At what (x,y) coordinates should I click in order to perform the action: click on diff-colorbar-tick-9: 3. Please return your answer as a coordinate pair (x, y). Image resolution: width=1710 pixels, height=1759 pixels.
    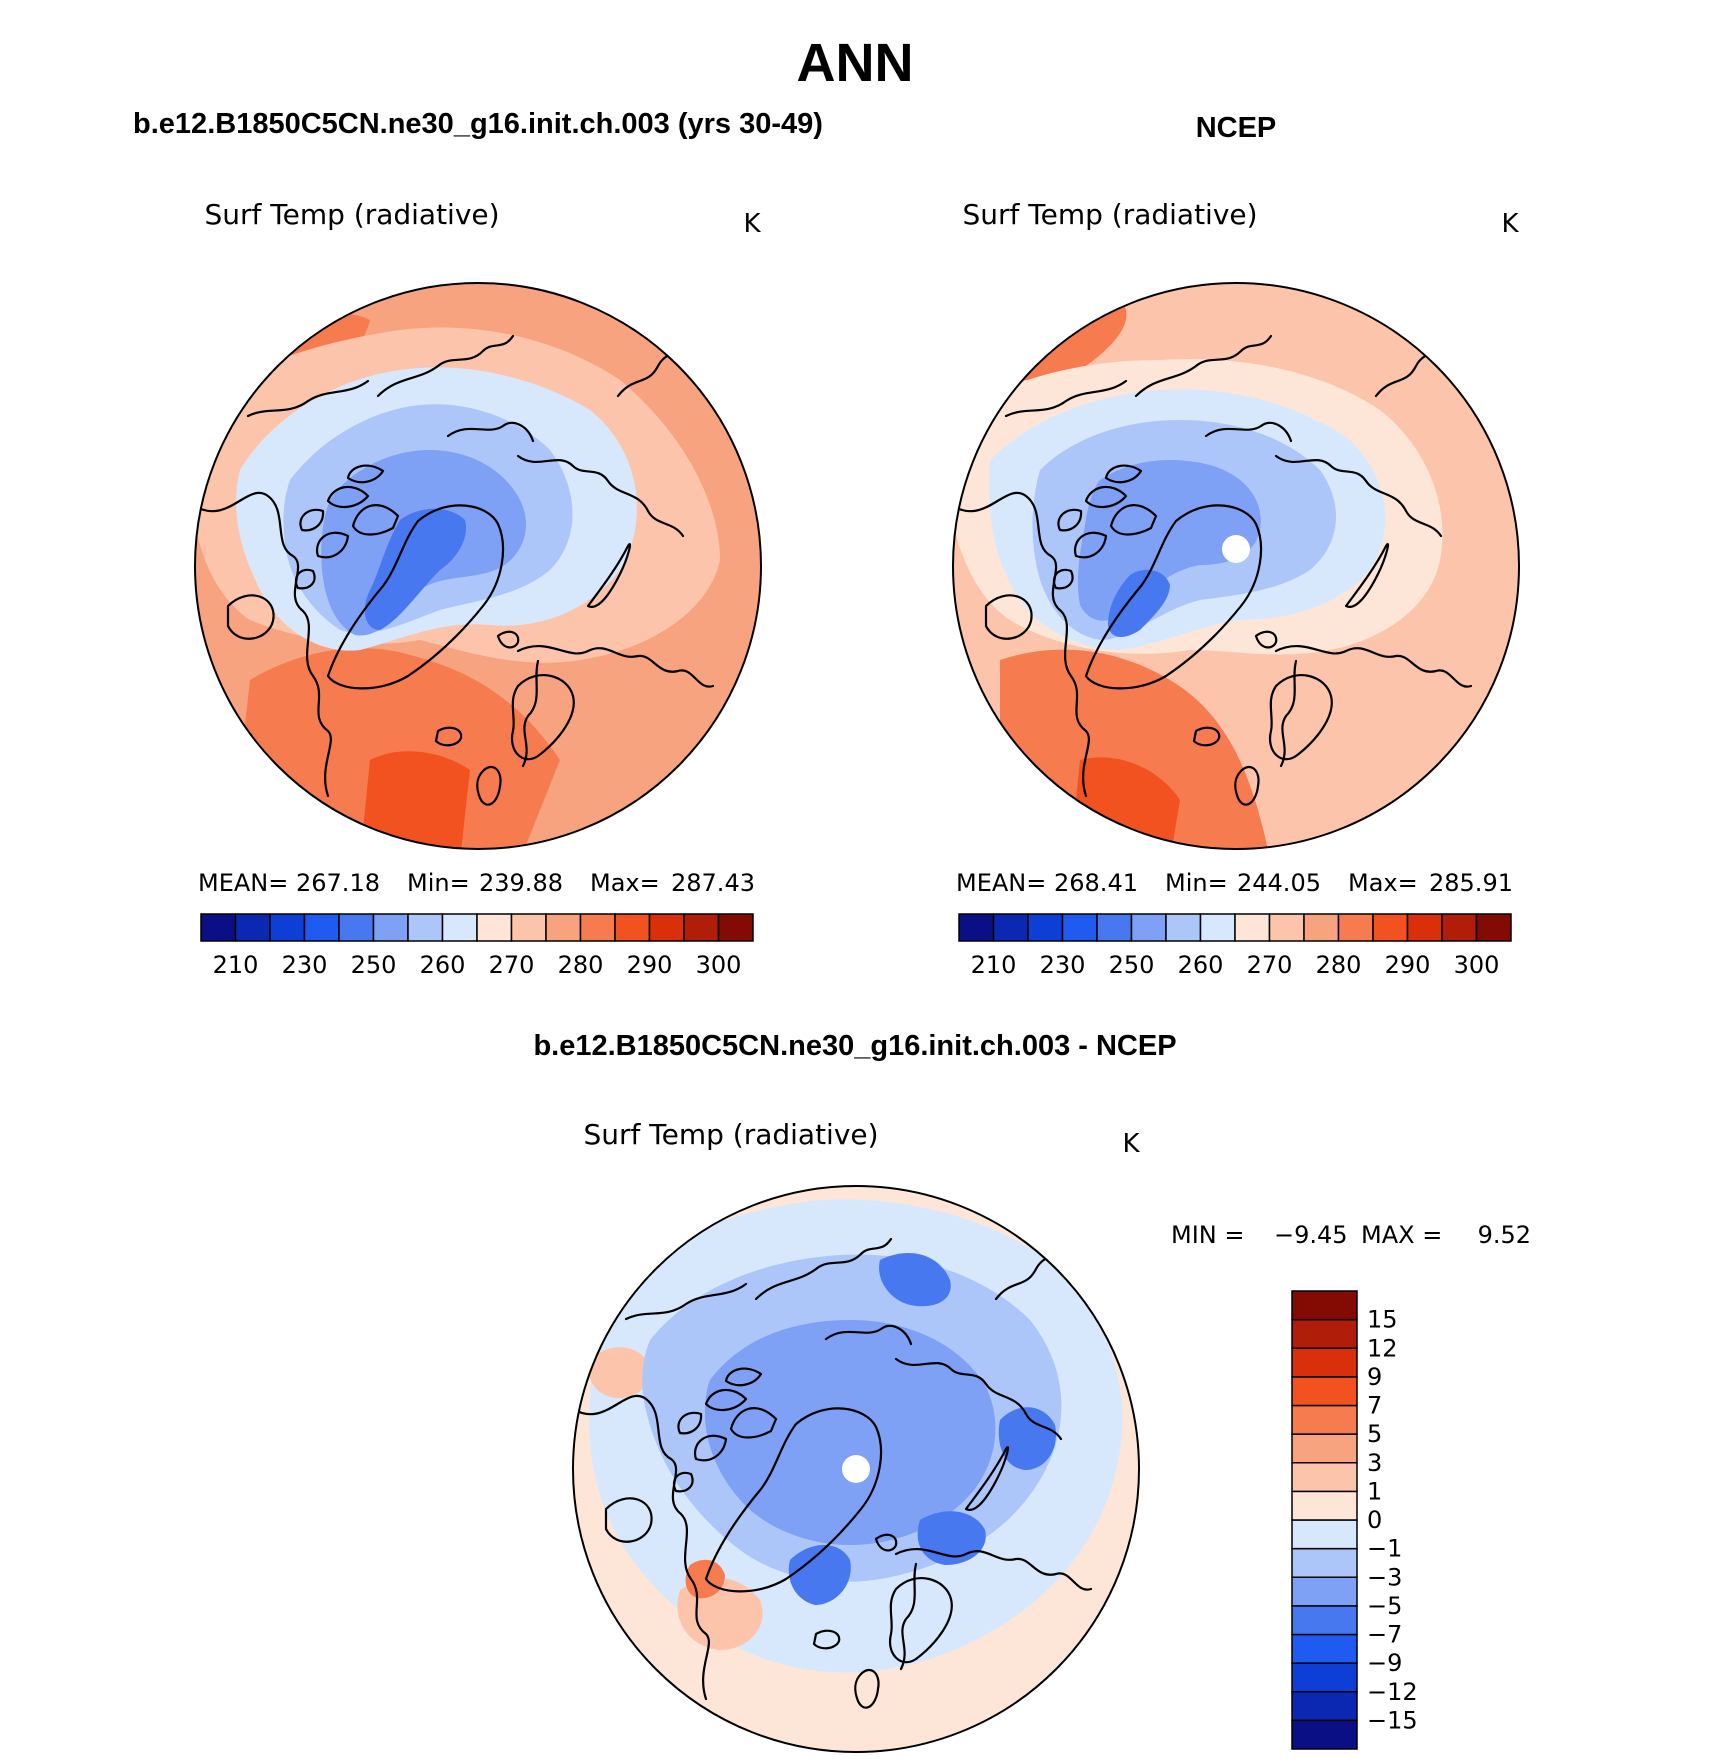
    Looking at the image, I should click on (1374, 1463).